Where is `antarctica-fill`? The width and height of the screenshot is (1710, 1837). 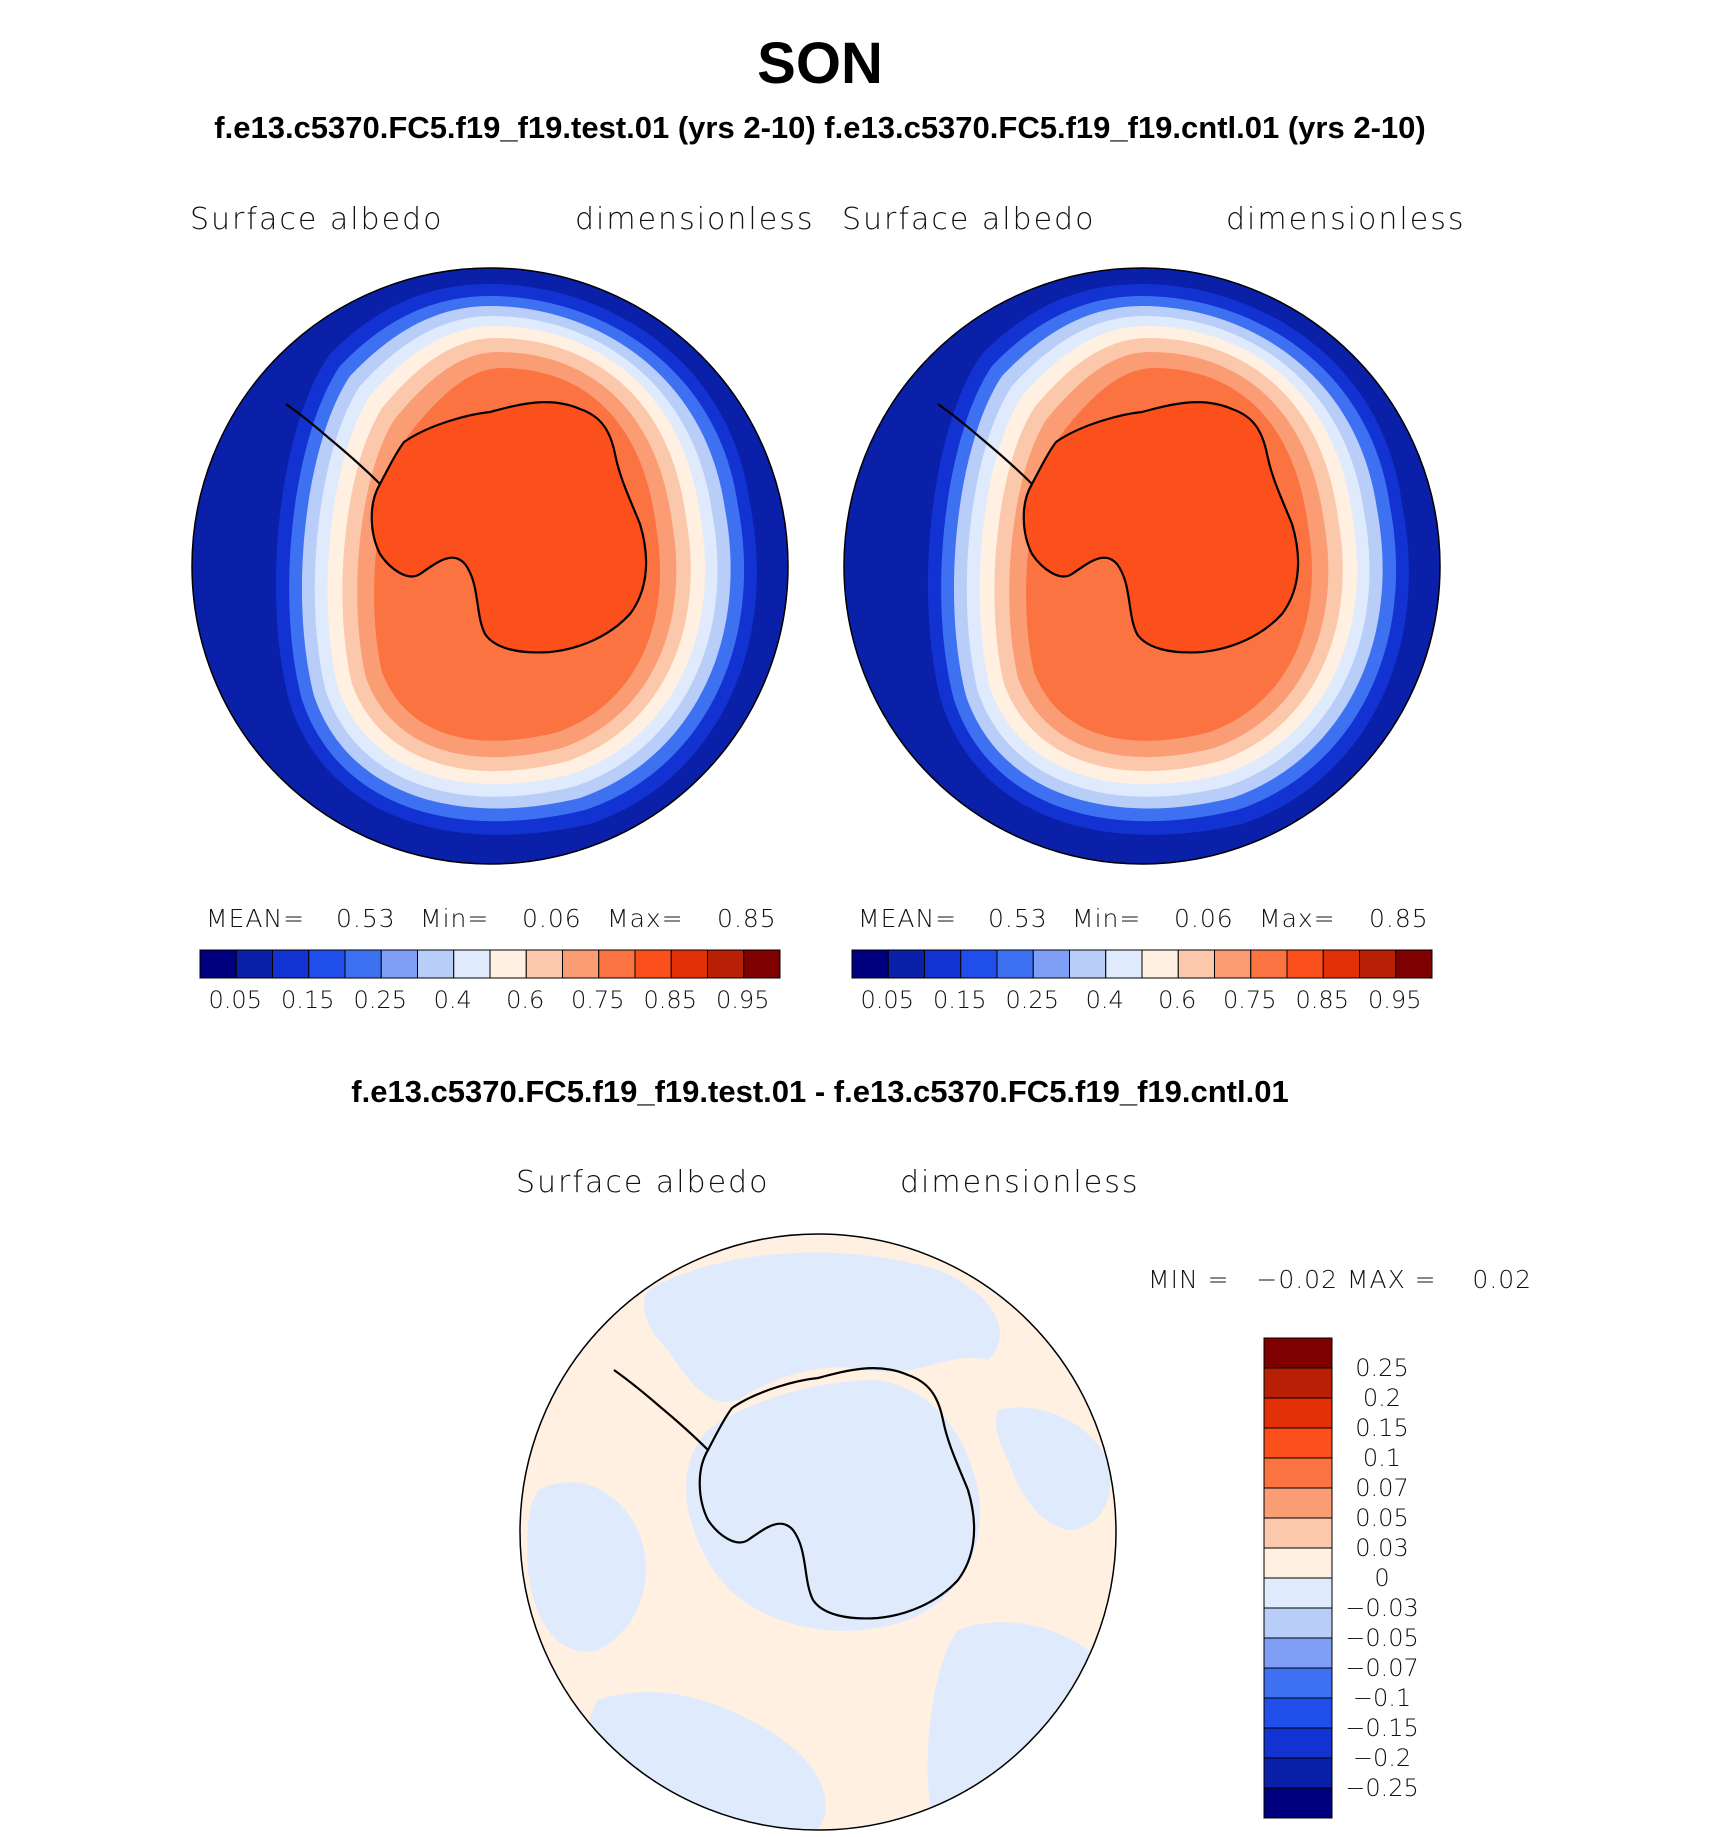 antarctica-fill is located at coordinates (1161, 527).